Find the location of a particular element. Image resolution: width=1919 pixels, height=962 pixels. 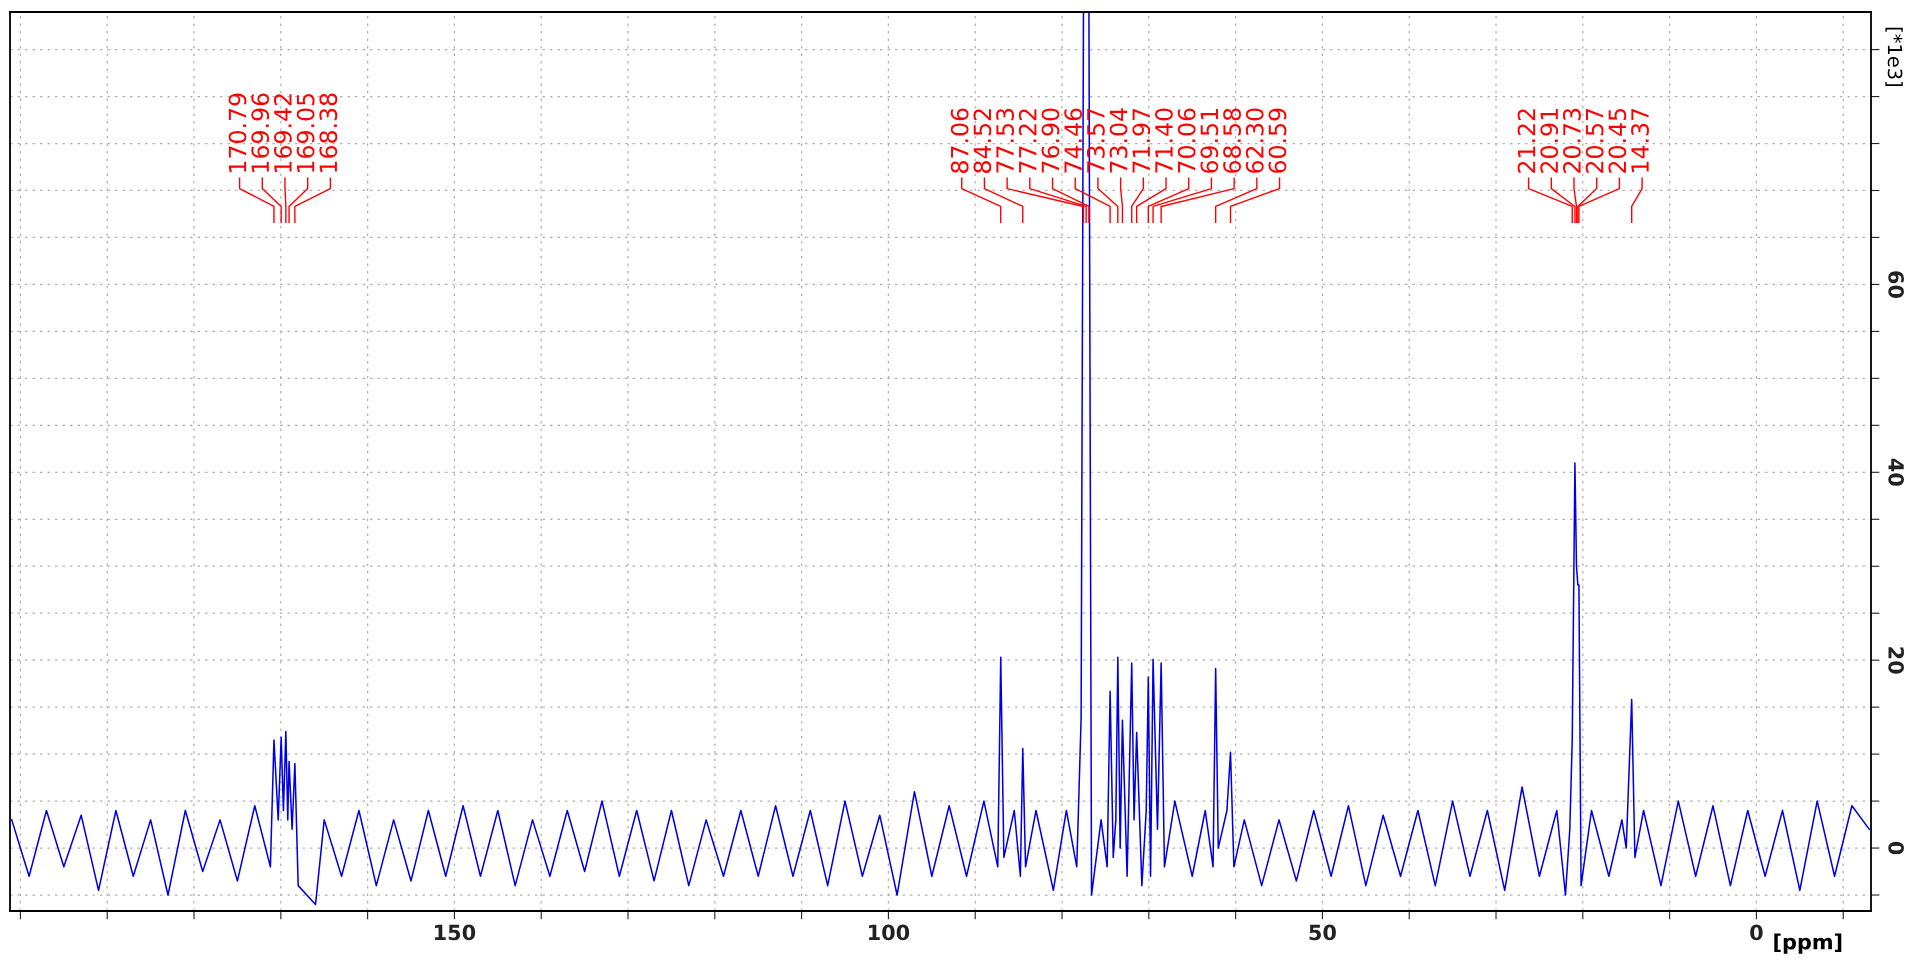

annotation: 71.97 is located at coordinates (1141, 140).